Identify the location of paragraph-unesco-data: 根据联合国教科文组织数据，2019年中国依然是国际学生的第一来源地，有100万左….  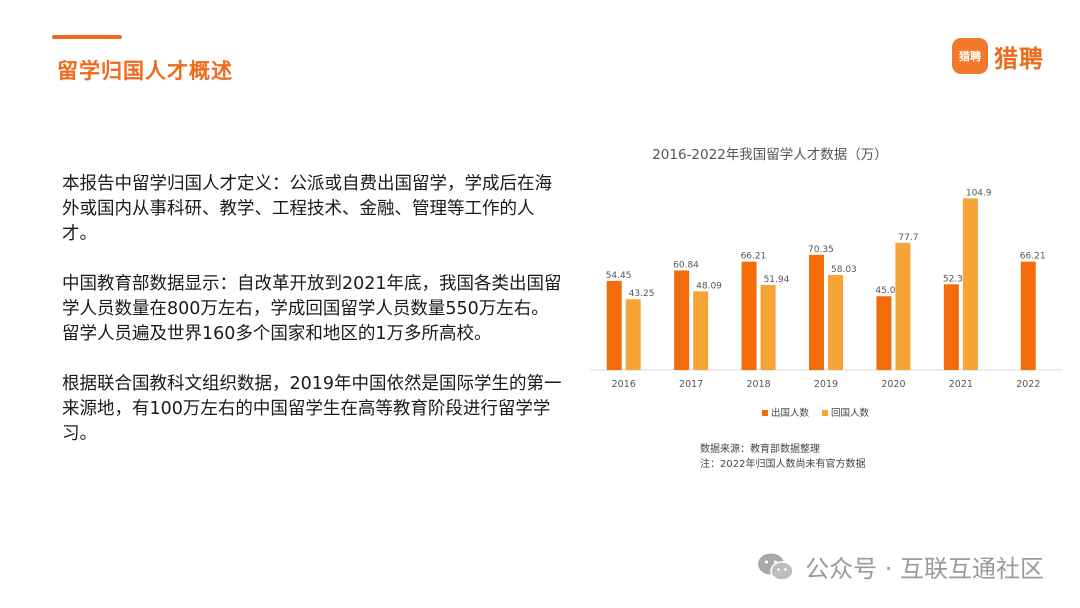
(312, 409).